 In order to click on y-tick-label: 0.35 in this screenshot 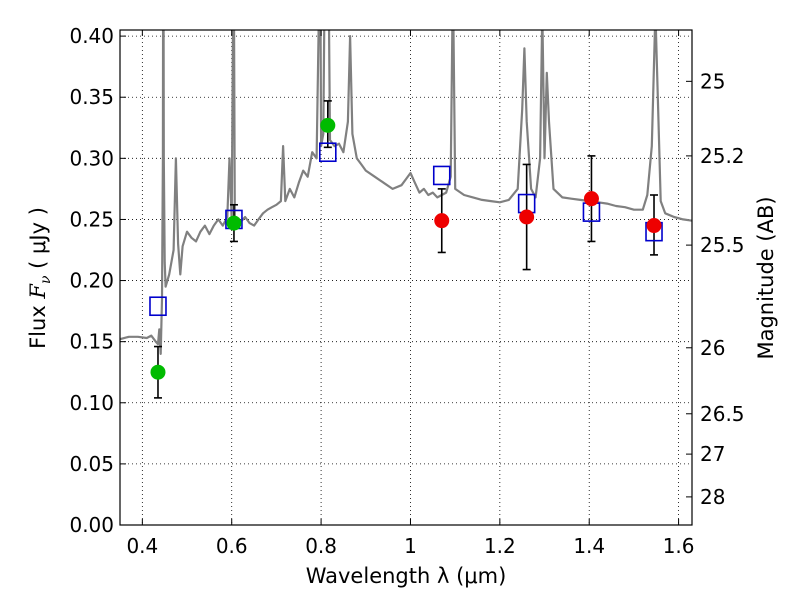, I will do `click(91, 97)`.